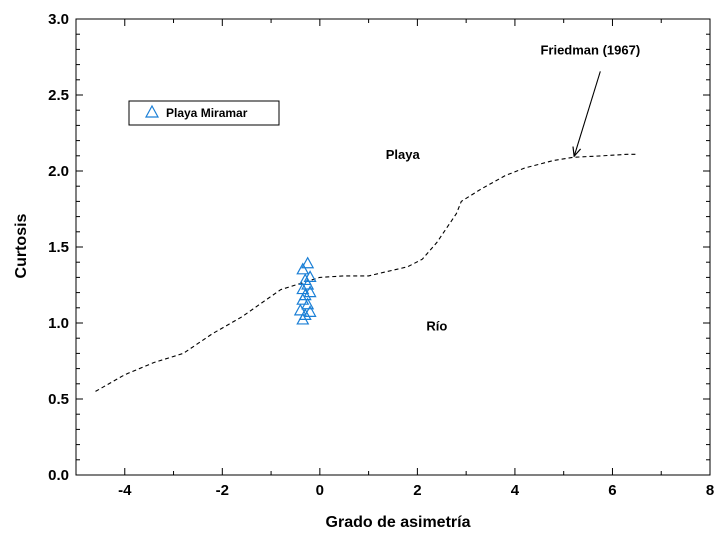 The width and height of the screenshot is (715, 533). Describe the element at coordinates (612, 490) in the screenshot. I see `x-tick-label: 6` at that location.